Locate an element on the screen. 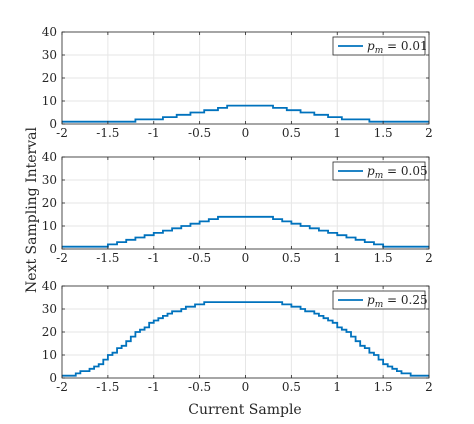  x-axis-label: Current Sample is located at coordinates (244, 410).